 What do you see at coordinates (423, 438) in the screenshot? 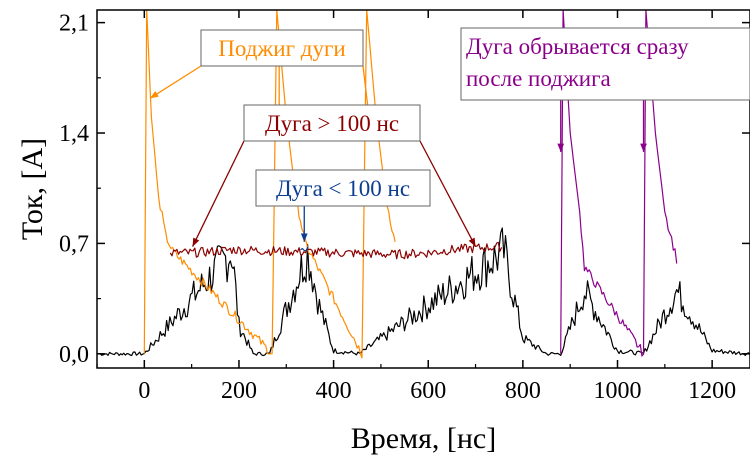
I see `x-axis-title: Время, [нс]` at bounding box center [423, 438].